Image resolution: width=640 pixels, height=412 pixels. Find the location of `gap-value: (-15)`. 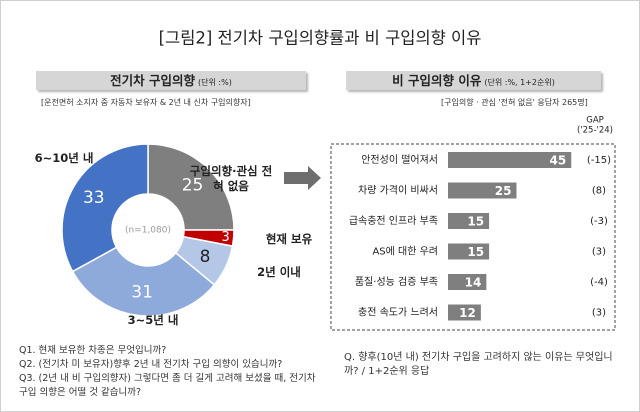

gap-value: (-15) is located at coordinates (599, 160).